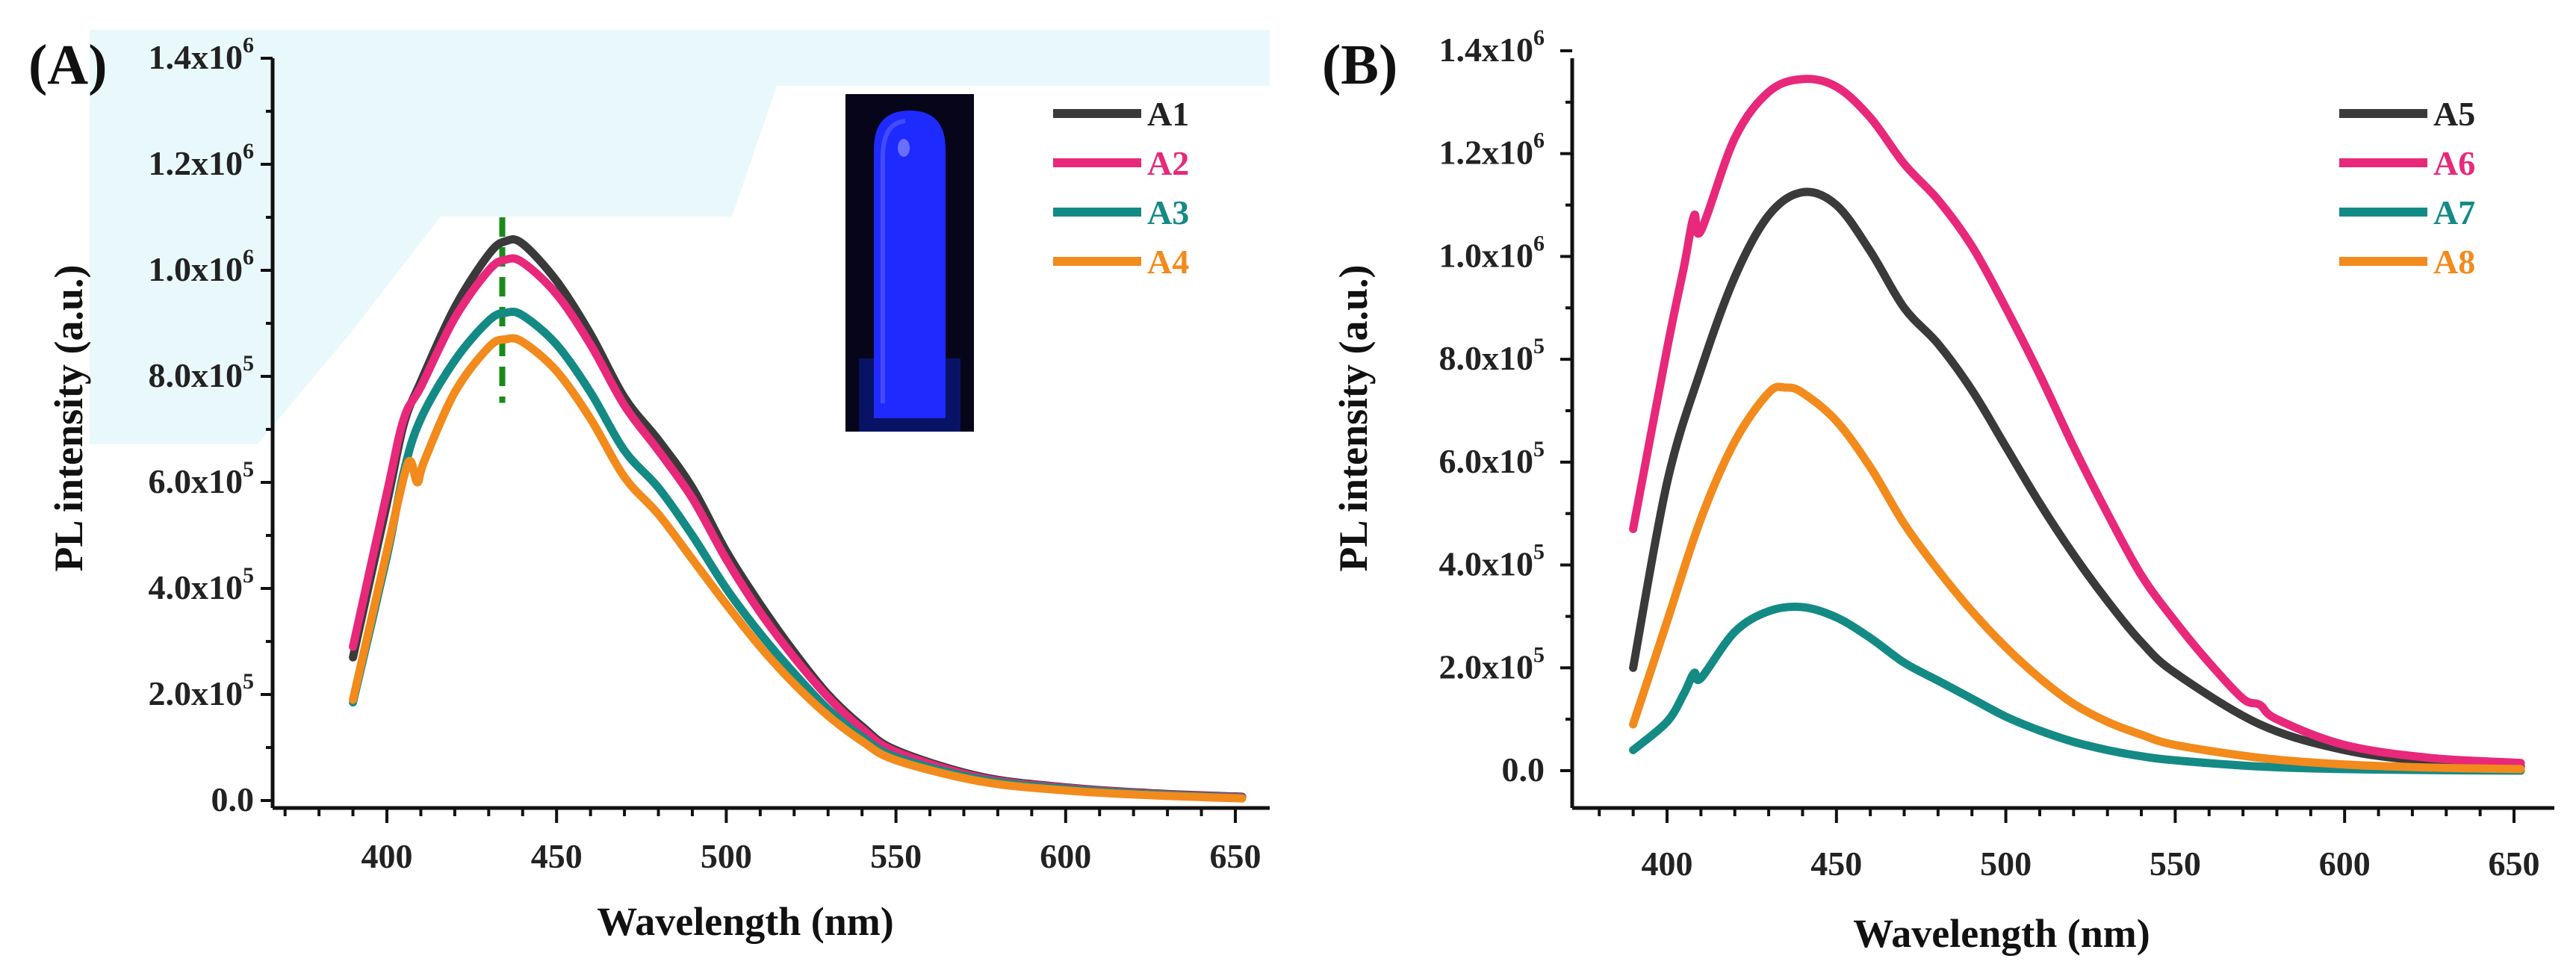 This screenshot has width=2576, height=979. What do you see at coordinates (2077, 689) in the screenshot?
I see `series-line-a7` at bounding box center [2077, 689].